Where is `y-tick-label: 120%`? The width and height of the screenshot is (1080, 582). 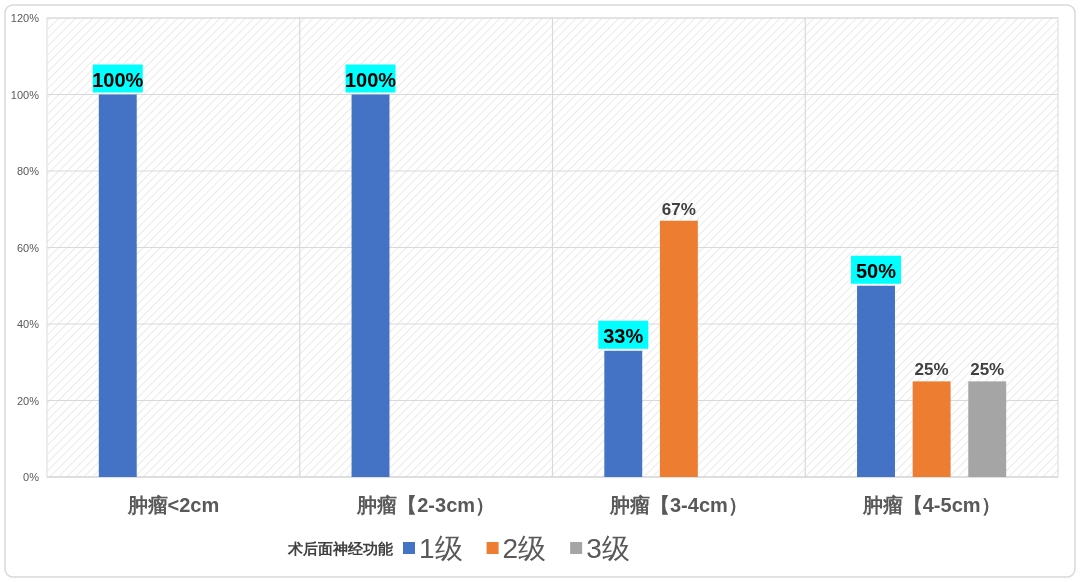 y-tick-label: 120% is located at coordinates (25, 18).